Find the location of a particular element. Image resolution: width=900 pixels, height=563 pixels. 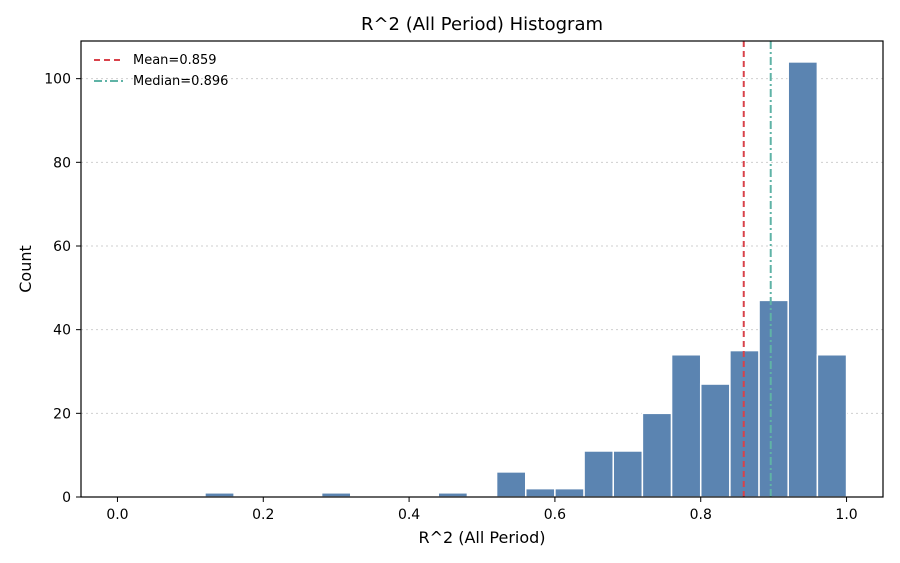

legend-median-label: Median=0.896 is located at coordinates (180, 81).